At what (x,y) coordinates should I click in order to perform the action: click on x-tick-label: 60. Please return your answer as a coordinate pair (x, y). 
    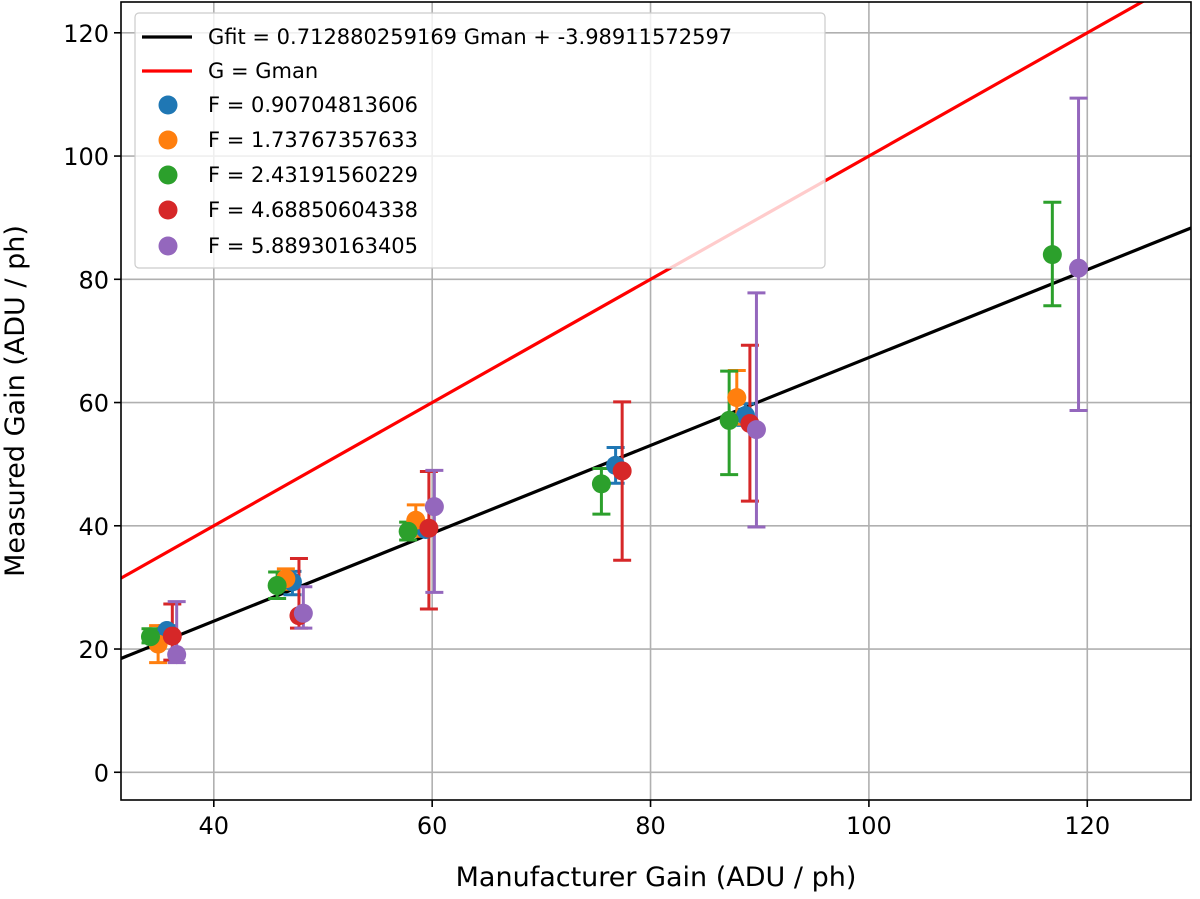
    Looking at the image, I should click on (432, 826).